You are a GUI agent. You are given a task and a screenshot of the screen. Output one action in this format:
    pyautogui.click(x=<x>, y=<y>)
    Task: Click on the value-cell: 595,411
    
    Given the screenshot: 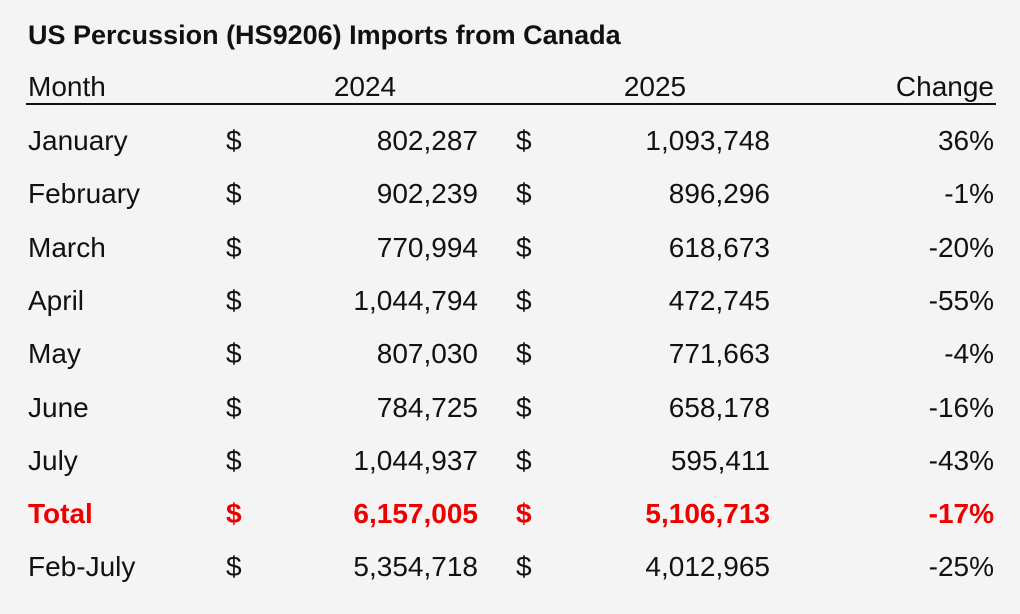 What is the action you would take?
    pyautogui.click(x=720, y=460)
    